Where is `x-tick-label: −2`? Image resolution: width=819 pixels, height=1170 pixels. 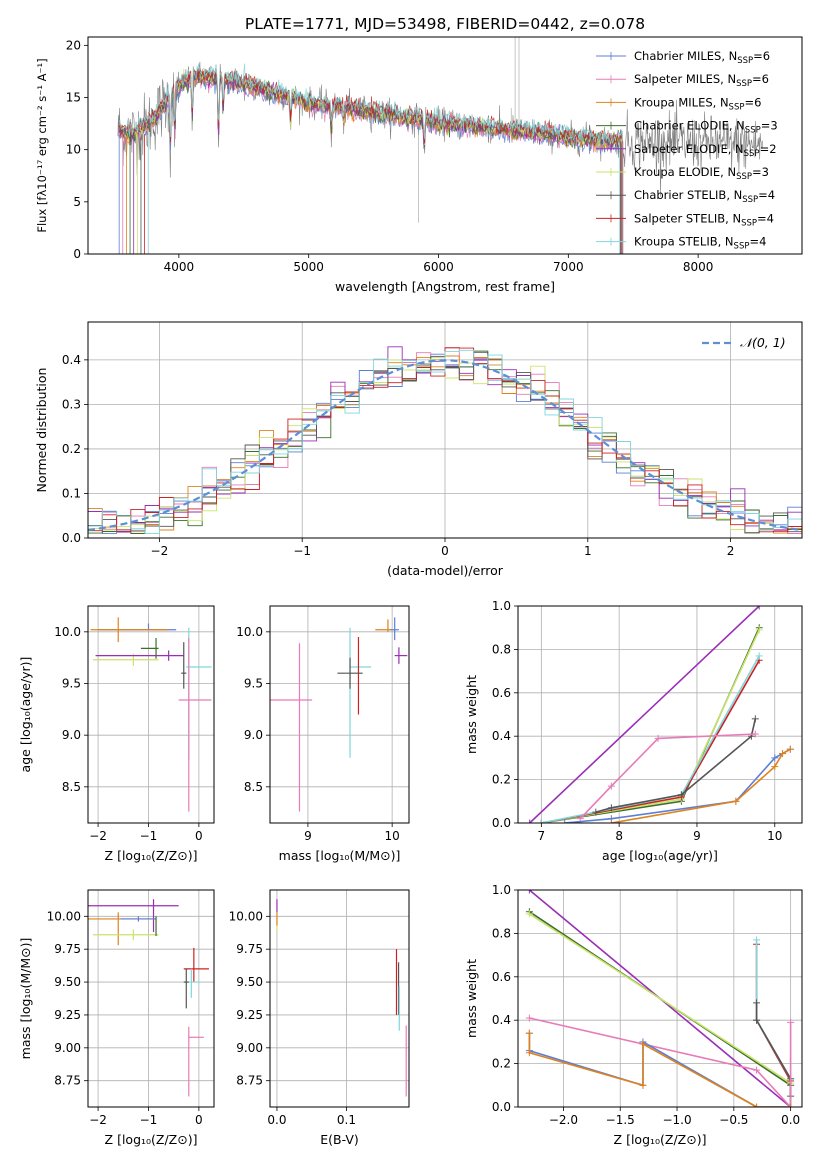 x-tick-label: −2 is located at coordinates (160, 551).